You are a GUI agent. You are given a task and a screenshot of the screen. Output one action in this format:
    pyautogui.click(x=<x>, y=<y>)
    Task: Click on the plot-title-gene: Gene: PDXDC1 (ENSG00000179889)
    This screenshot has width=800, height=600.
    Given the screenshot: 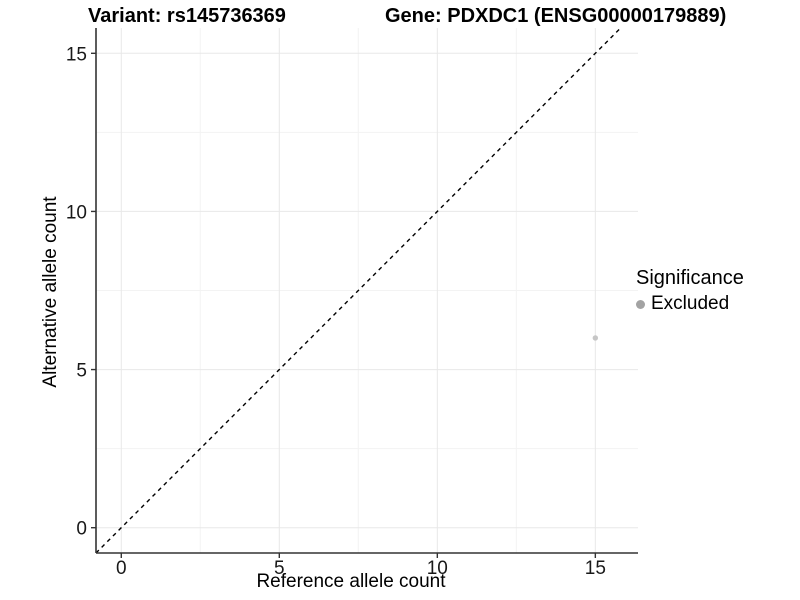 What is the action you would take?
    pyautogui.click(x=556, y=16)
    